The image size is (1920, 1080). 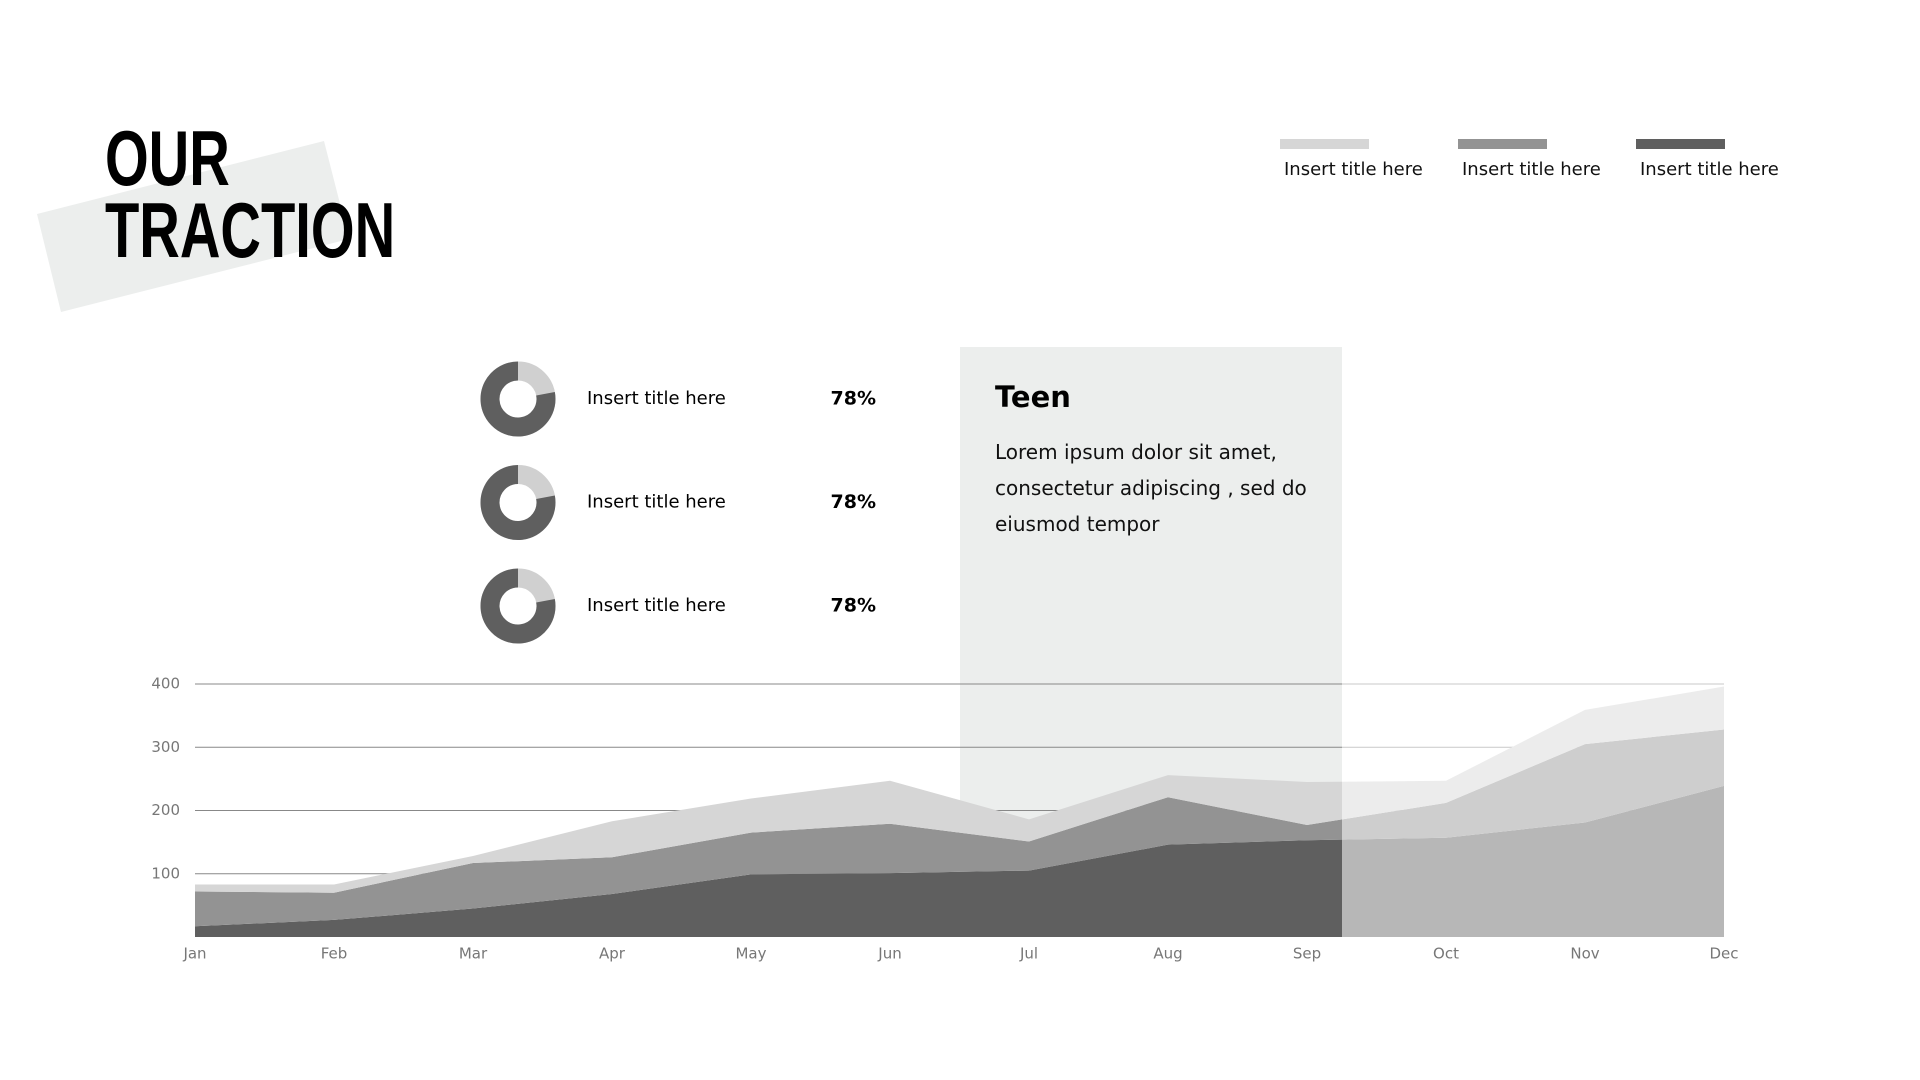 I want to click on y-tick-label: 400, so click(x=165, y=684).